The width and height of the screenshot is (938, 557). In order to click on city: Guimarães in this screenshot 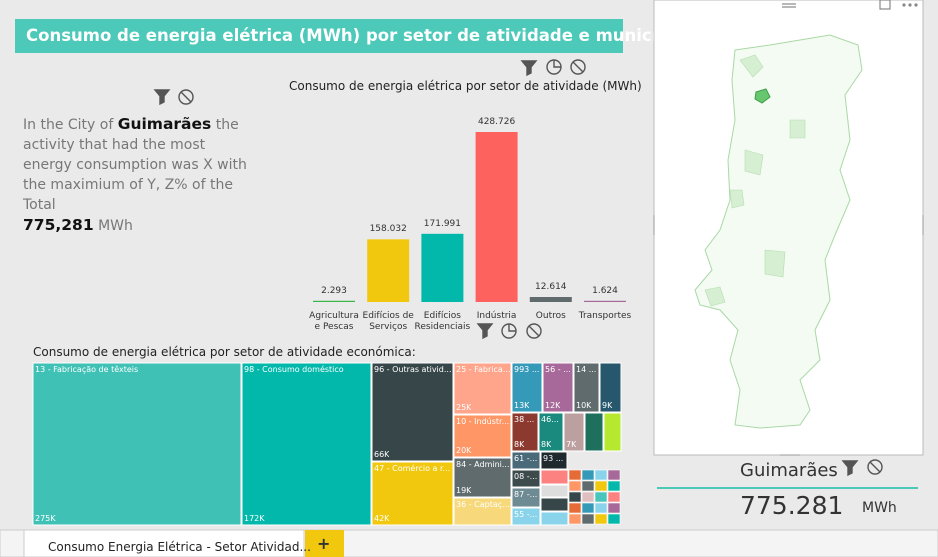, I will do `click(164, 124)`.